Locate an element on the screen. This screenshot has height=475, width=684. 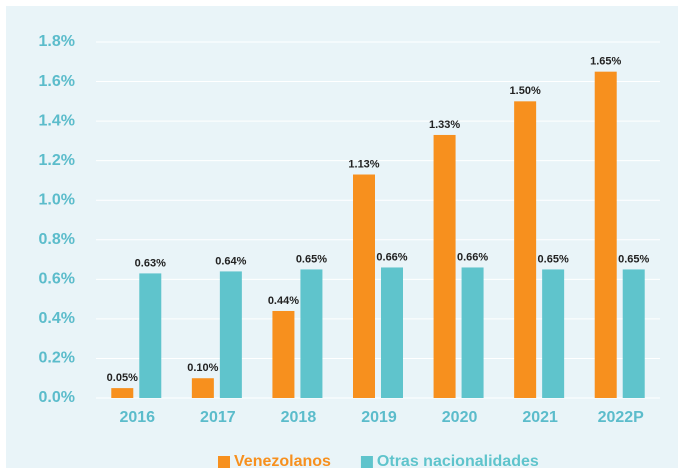
y-tick-label: 1.4% is located at coordinates (57, 120).